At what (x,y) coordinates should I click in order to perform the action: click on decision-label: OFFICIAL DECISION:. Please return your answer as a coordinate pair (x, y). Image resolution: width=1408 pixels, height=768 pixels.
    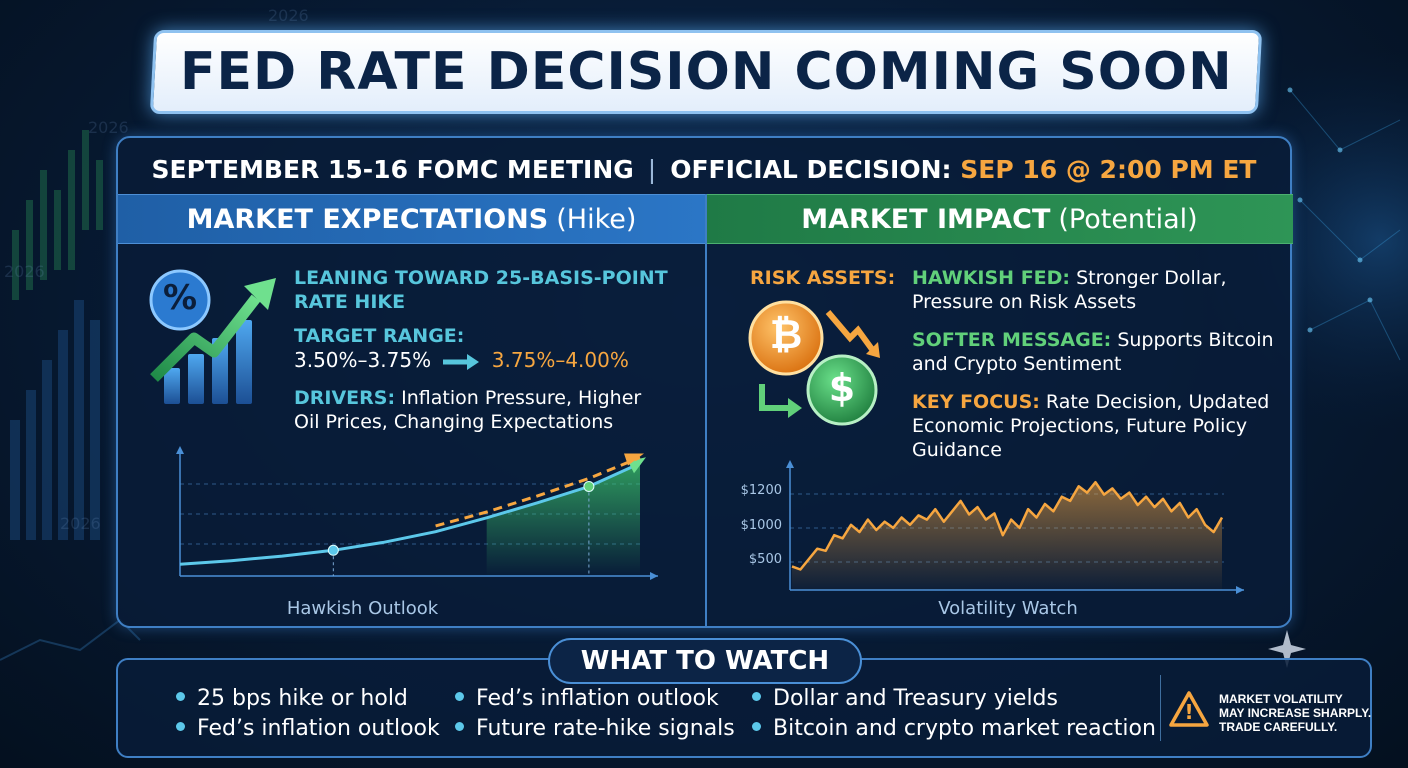
    Looking at the image, I should click on (811, 169).